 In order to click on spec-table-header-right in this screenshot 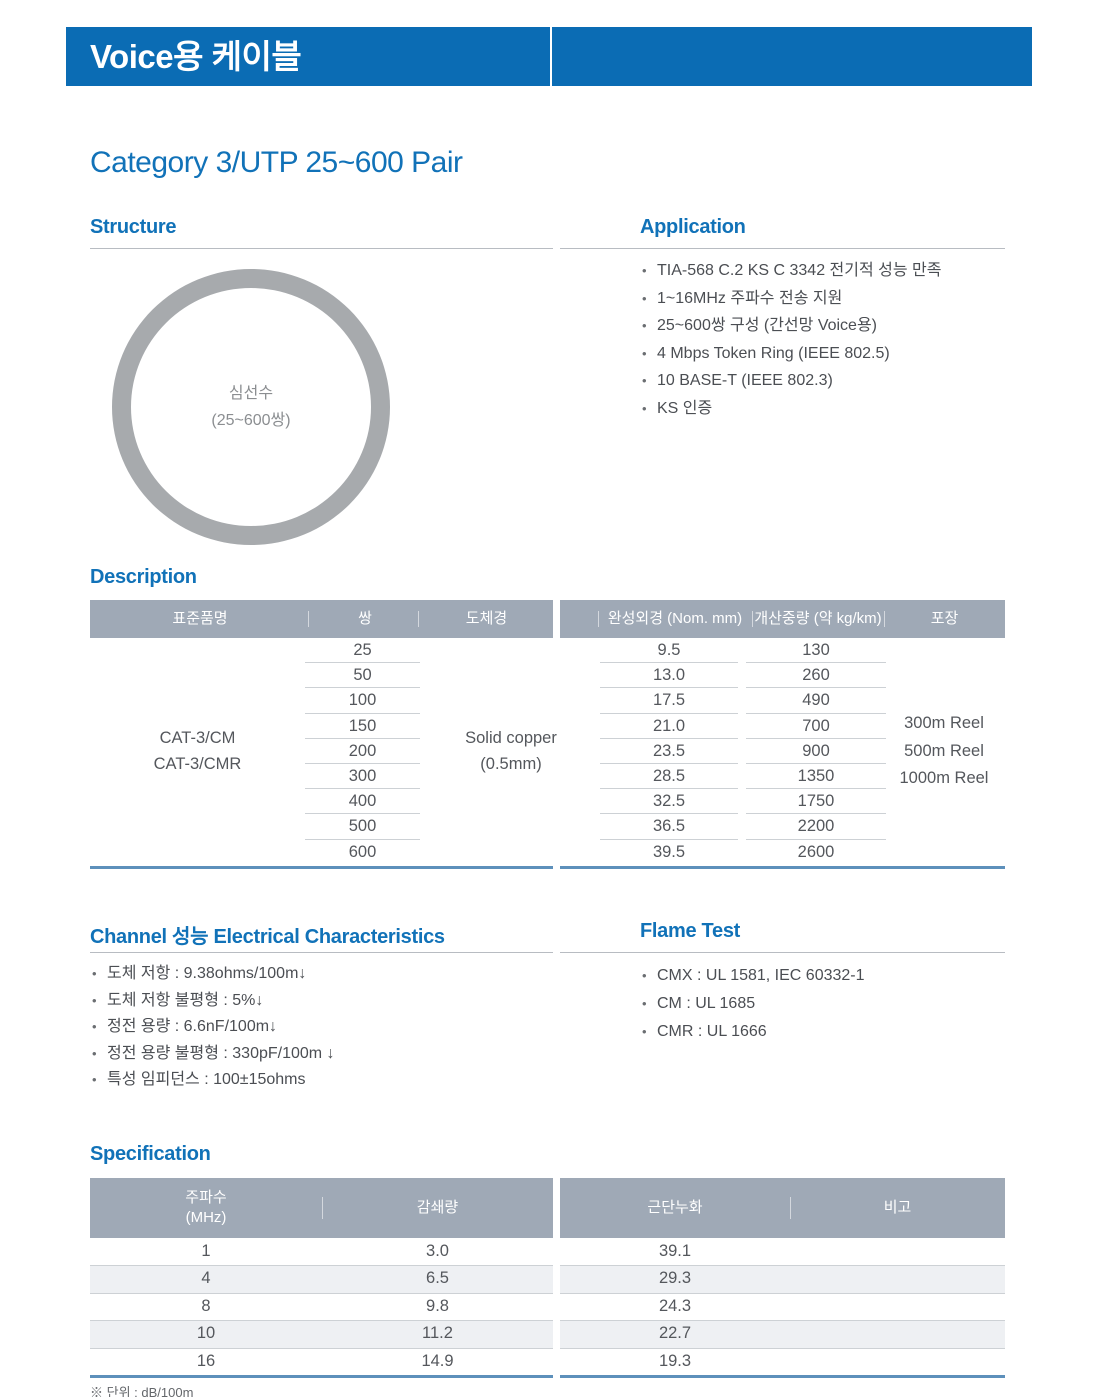, I will do `click(782, 1208)`.